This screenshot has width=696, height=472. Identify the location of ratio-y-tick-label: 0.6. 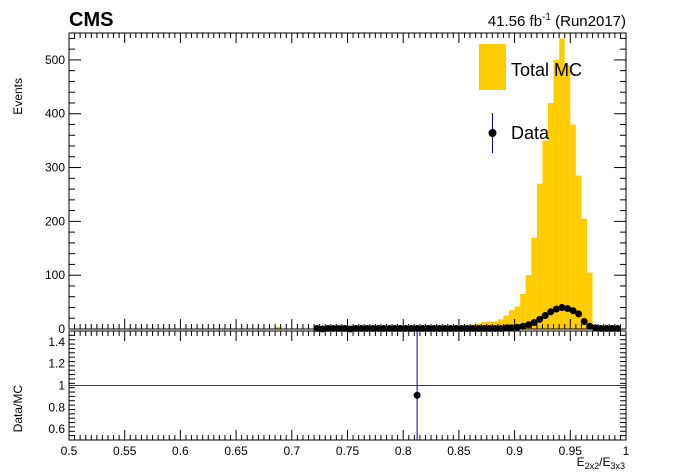
(56, 429).